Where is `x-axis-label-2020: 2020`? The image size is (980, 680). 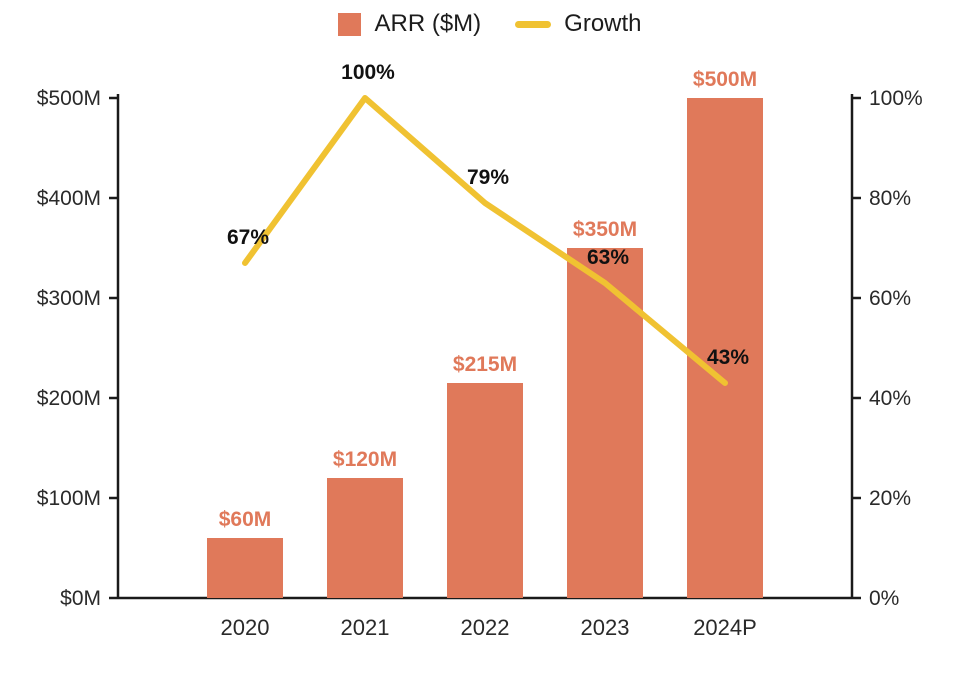 x-axis-label-2020: 2020 is located at coordinates (245, 627).